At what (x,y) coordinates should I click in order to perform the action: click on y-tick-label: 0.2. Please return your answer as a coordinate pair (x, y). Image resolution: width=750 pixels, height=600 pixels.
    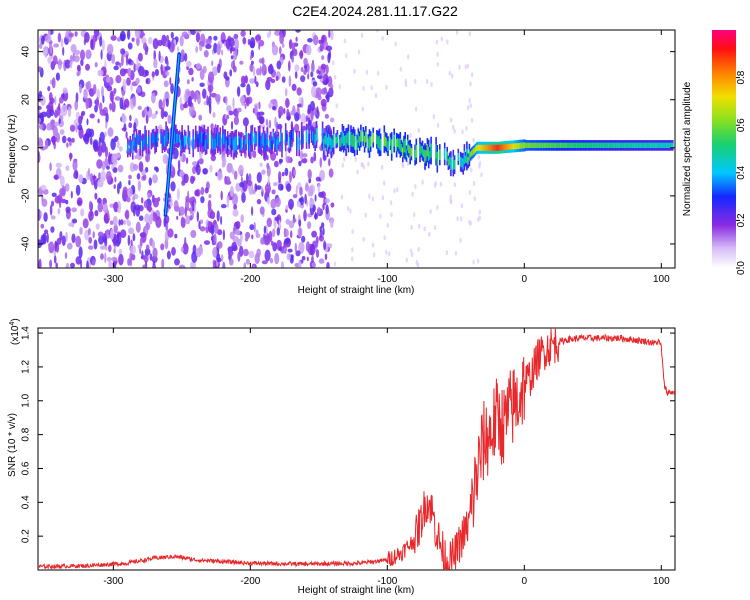
    Looking at the image, I should click on (26, 536).